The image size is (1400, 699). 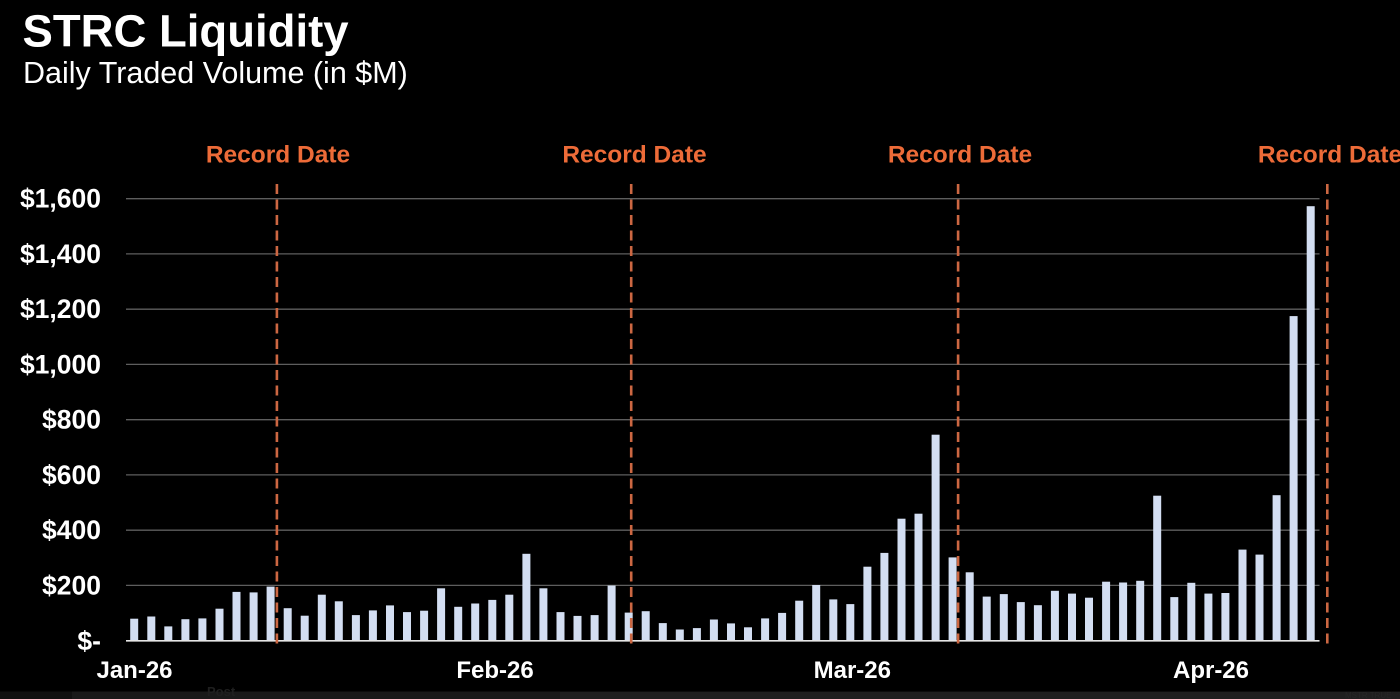 What do you see at coordinates (494, 670) in the screenshot?
I see `svg-text: Feb-26` at bounding box center [494, 670].